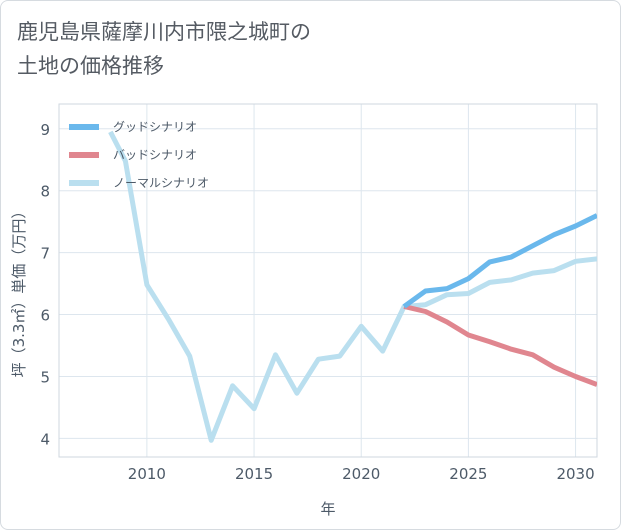 The width and height of the screenshot is (621, 530). What do you see at coordinates (575, 474) in the screenshot?
I see `x-tick-label: 2030` at bounding box center [575, 474].